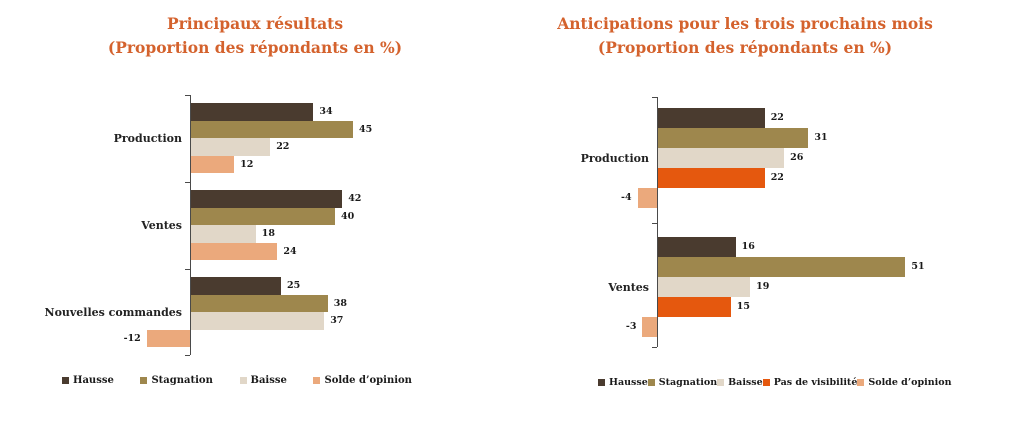 The width and height of the screenshot is (1017, 436). What do you see at coordinates (113, 312) in the screenshot?
I see `category-label: Nouvelles commandes` at bounding box center [113, 312].